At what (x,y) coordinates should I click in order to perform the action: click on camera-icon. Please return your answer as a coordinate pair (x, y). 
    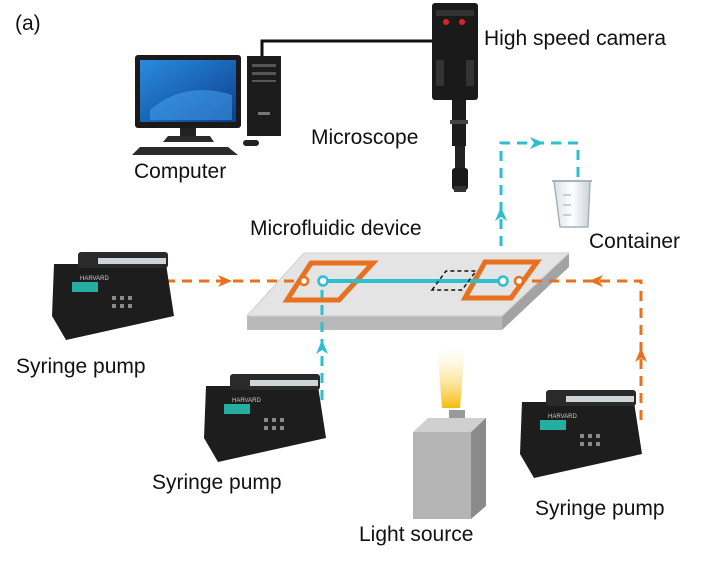
    Looking at the image, I should click on (455, 51).